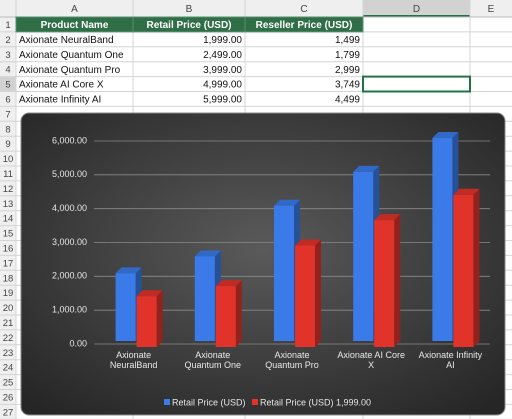 This screenshot has width=512, height=419. I want to click on row-number: 25, so click(8, 383).